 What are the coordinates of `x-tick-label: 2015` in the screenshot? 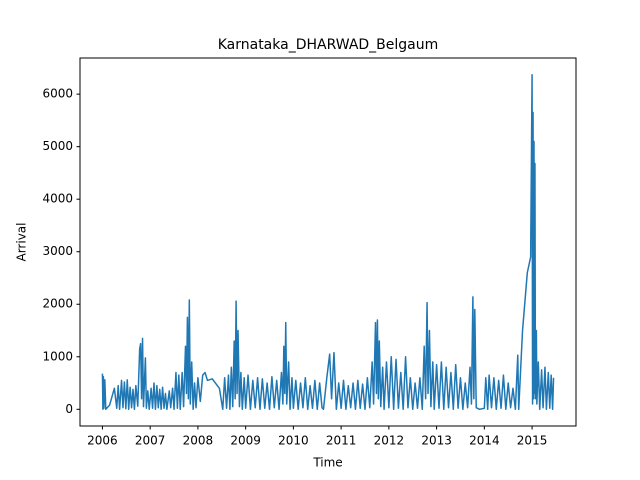 It's located at (532, 441).